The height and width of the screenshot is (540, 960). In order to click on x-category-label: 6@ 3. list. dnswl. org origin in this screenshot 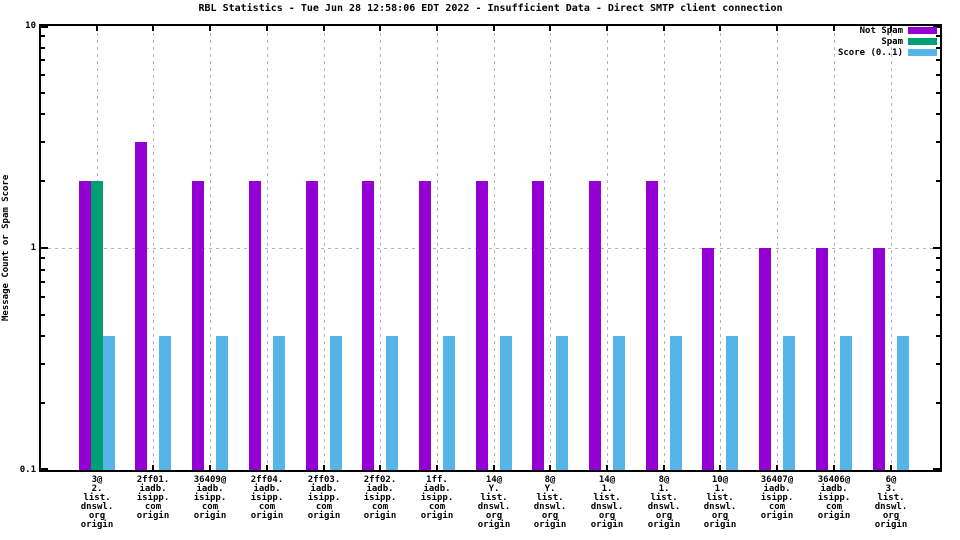, I will do `click(891, 503)`.